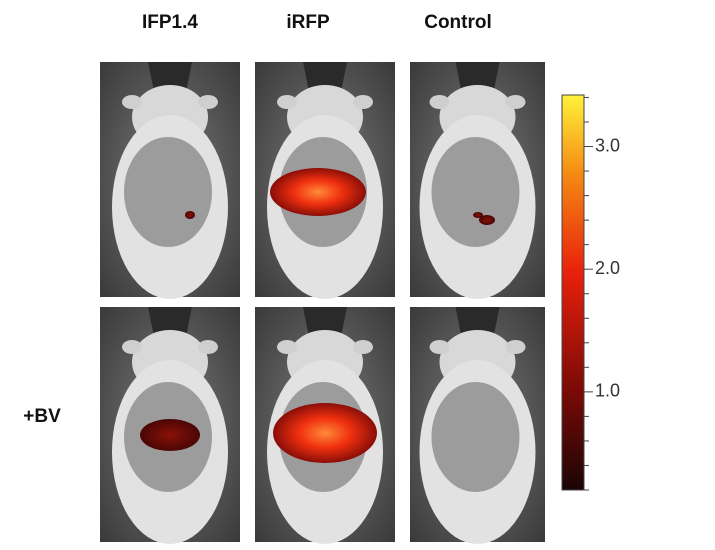 This screenshot has width=715, height=550. Describe the element at coordinates (607, 391) in the screenshot. I see `tick-label: 1.0` at that location.